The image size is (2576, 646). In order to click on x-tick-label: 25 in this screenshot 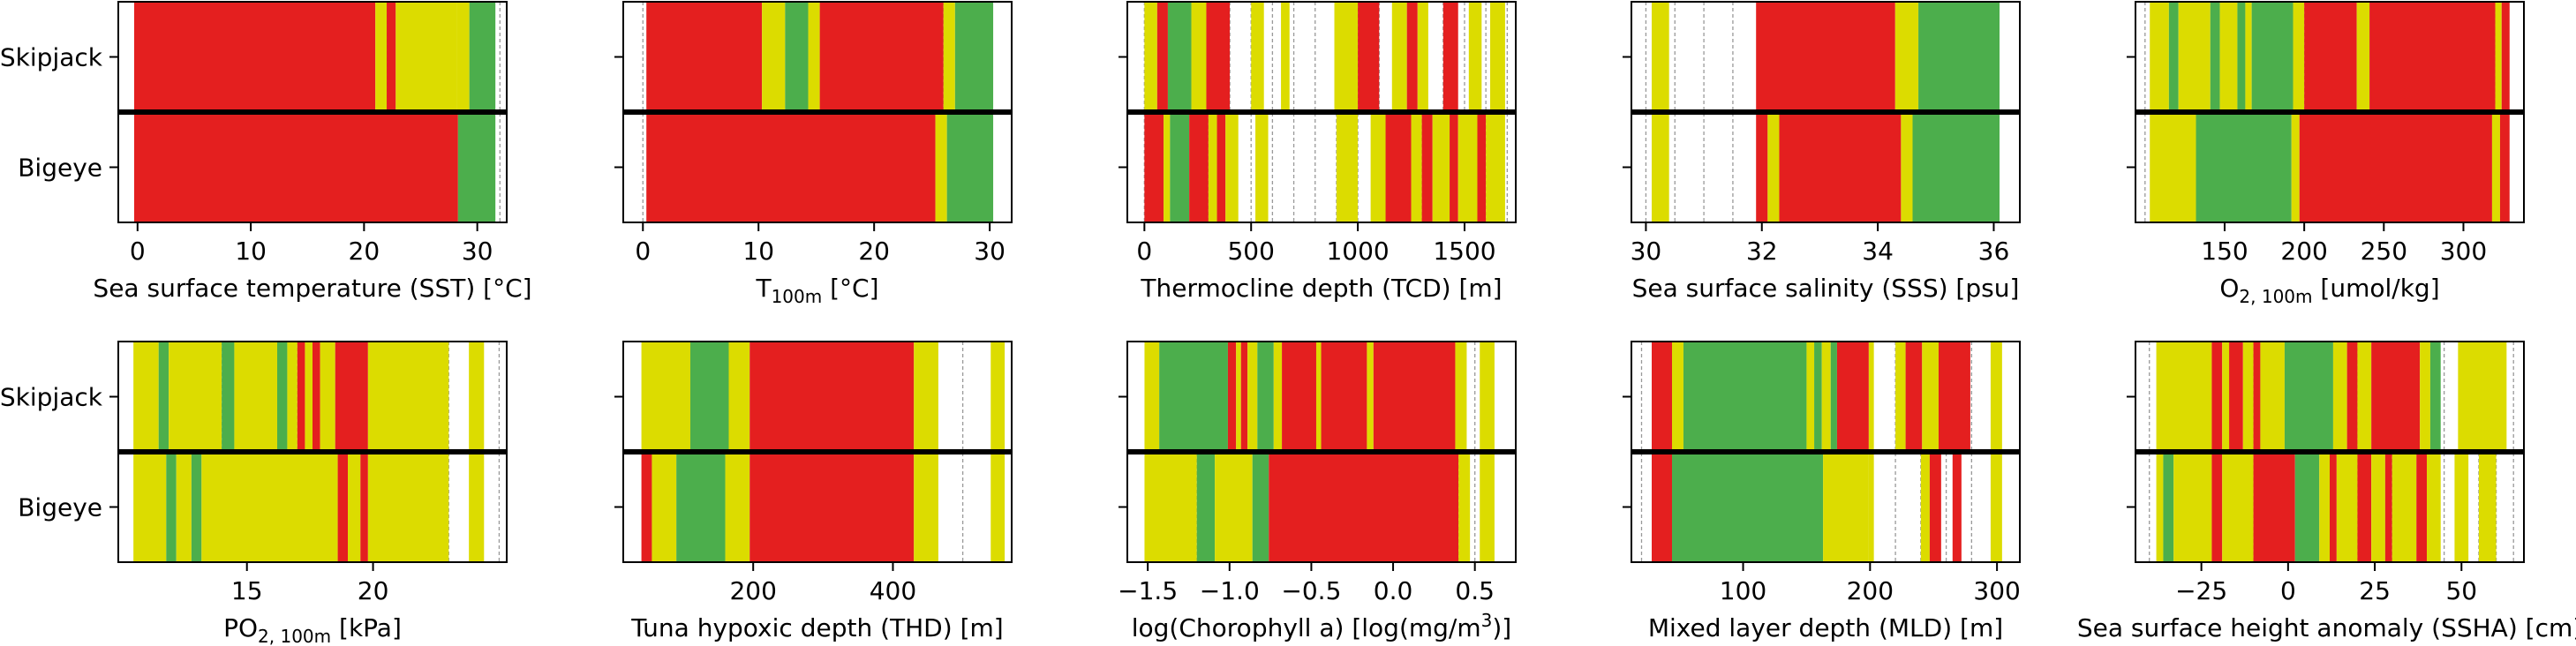, I will do `click(2375, 590)`.